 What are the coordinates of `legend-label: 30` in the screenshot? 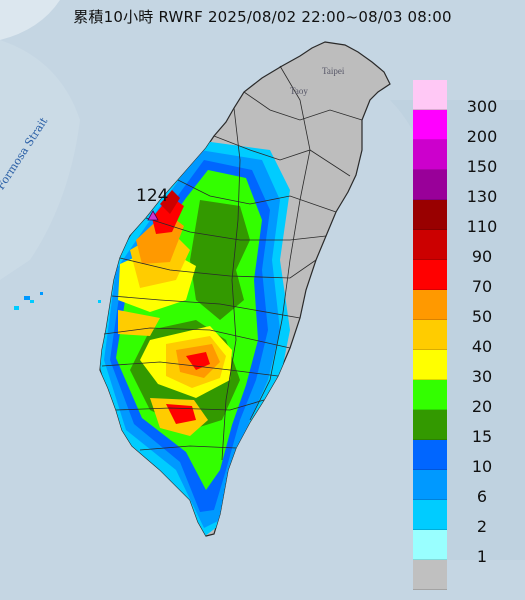 It's located at (482, 376).